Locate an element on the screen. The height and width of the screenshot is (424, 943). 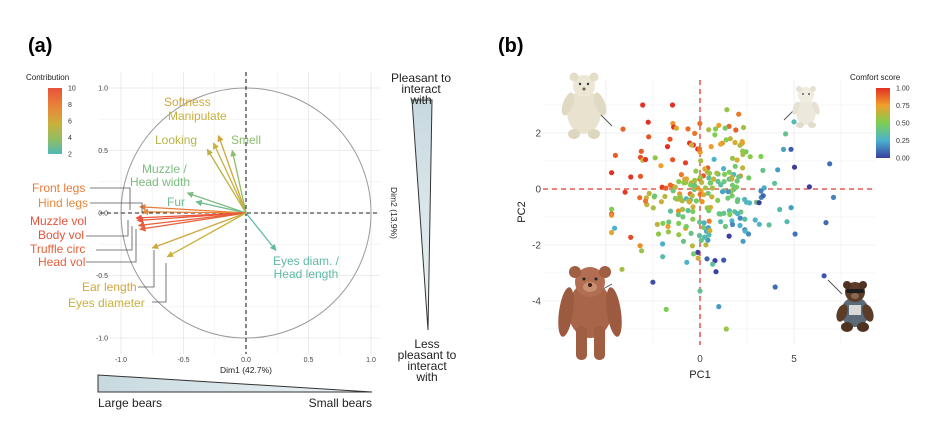
legend-tick-label: 6 is located at coordinates (70, 122).